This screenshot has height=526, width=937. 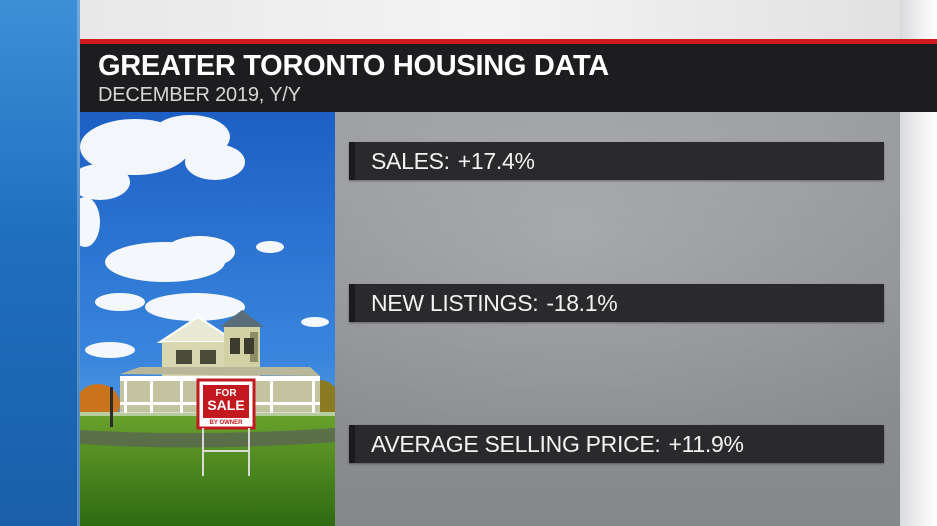 I want to click on left-blue-strip, so click(x=40, y=263).